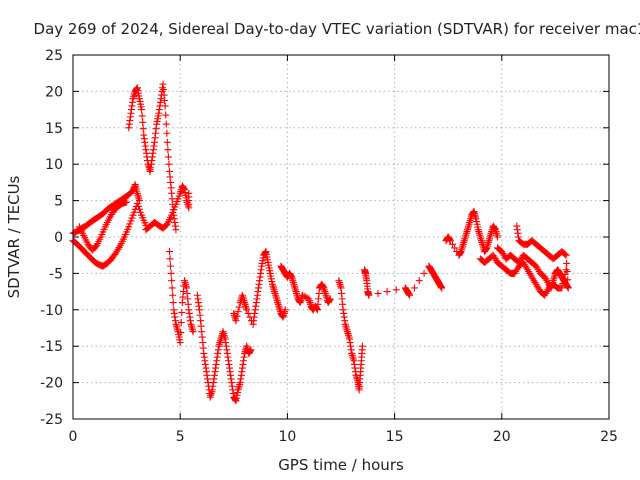 The height and width of the screenshot is (480, 640). Describe the element at coordinates (287, 437) in the screenshot. I see `x-tick-label: 10` at that location.